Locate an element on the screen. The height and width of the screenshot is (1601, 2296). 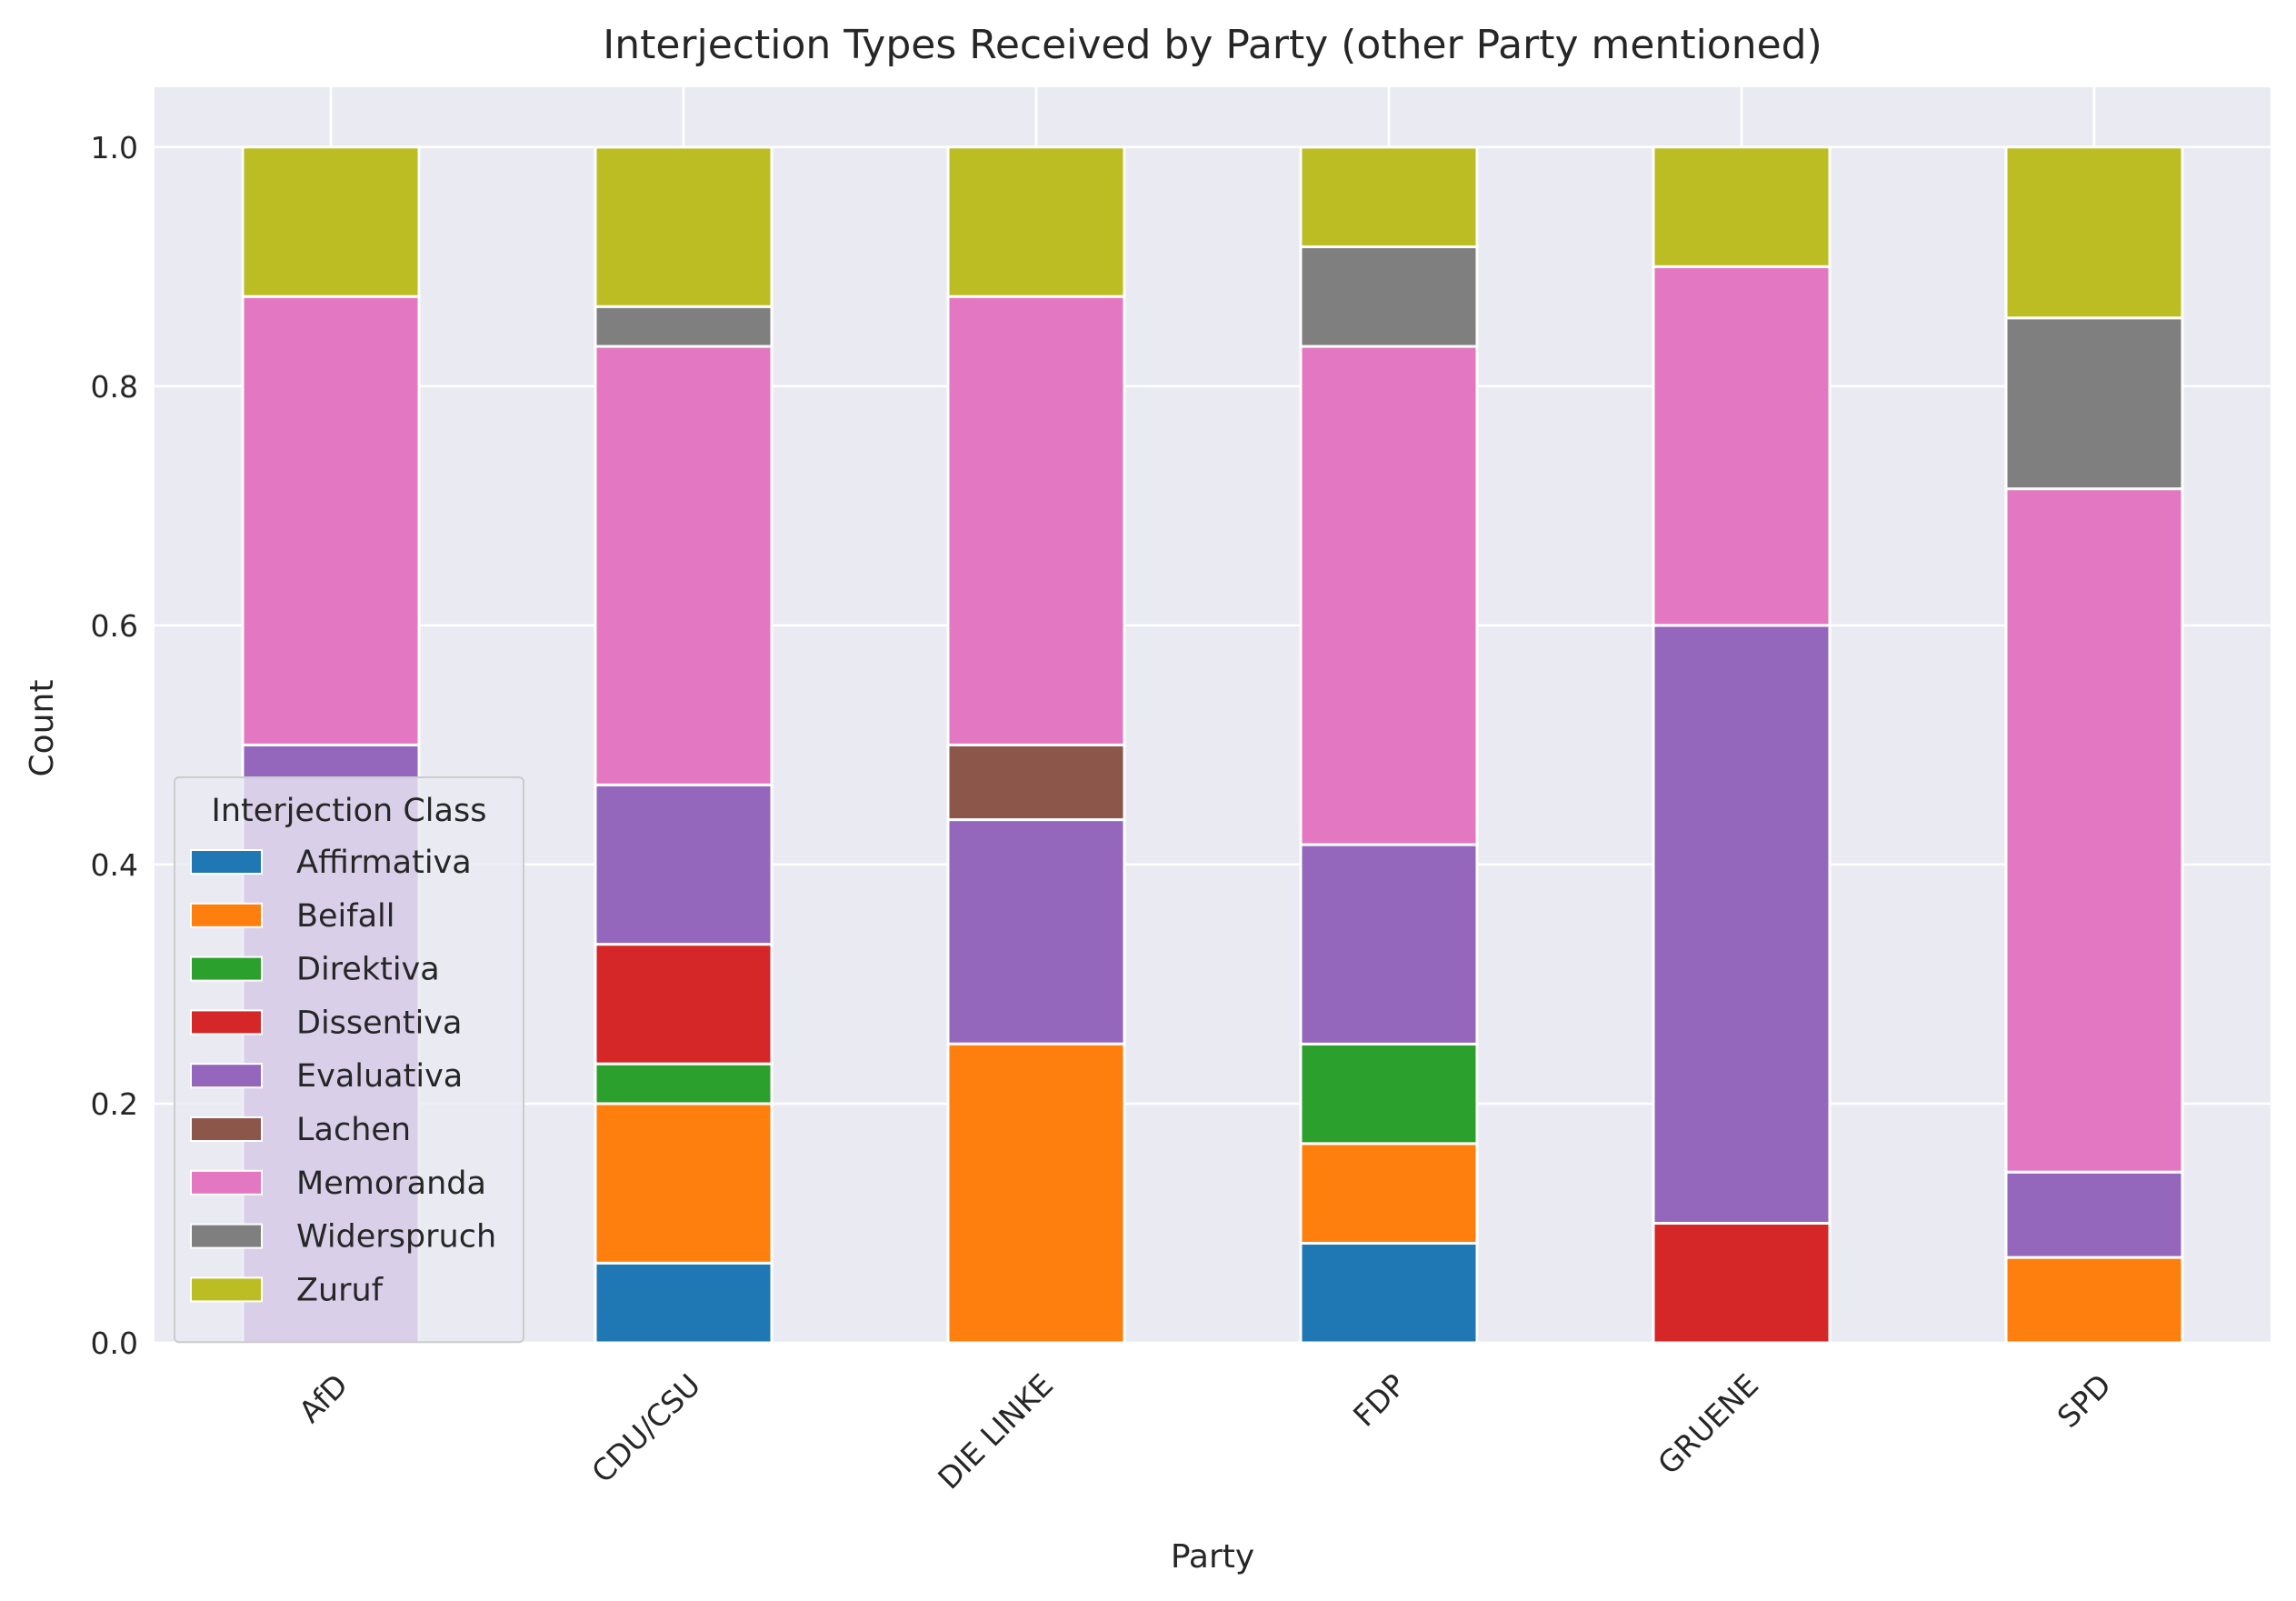
y-tick-label: 1.0 is located at coordinates (114, 147).